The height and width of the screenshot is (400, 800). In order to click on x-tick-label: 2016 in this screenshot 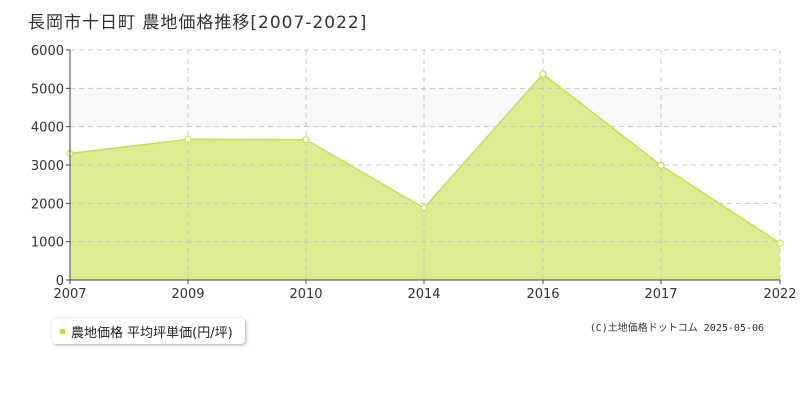, I will do `click(542, 294)`.